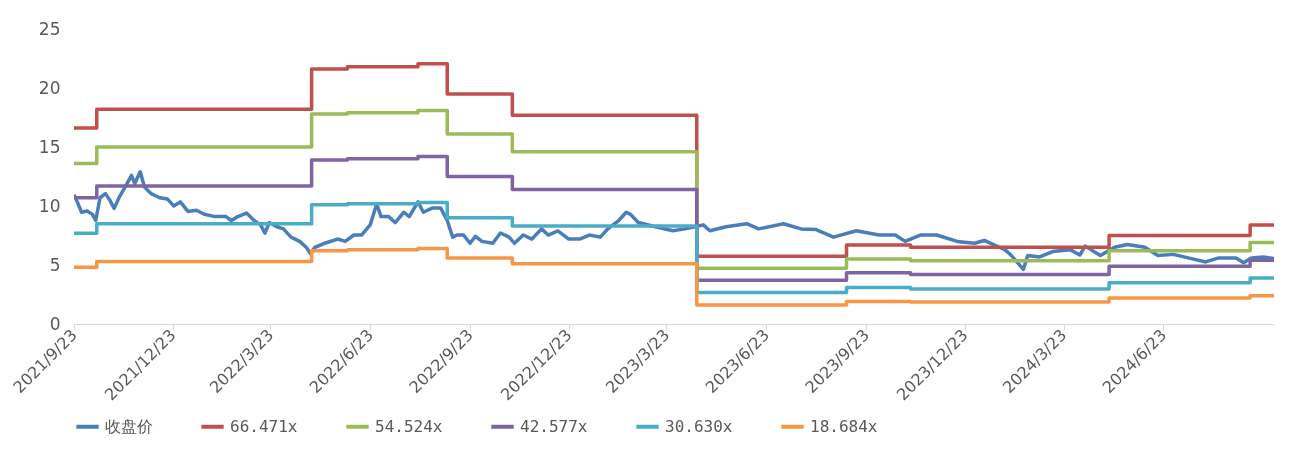 The image size is (1299, 466). Describe the element at coordinates (55, 264) in the screenshot. I see `y-tick-label: 5` at that location.